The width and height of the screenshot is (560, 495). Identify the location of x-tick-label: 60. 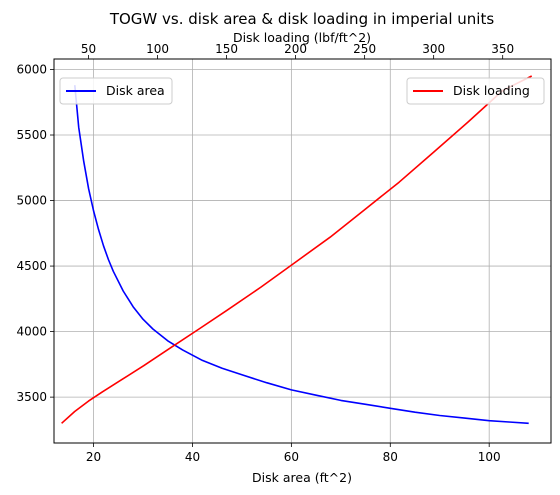
(291, 457).